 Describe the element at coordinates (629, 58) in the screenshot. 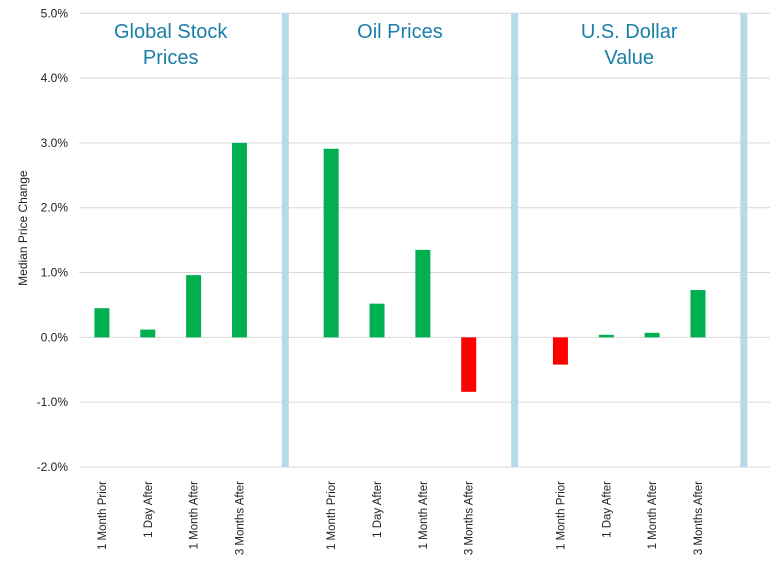

I see `group-title: Value` at that location.